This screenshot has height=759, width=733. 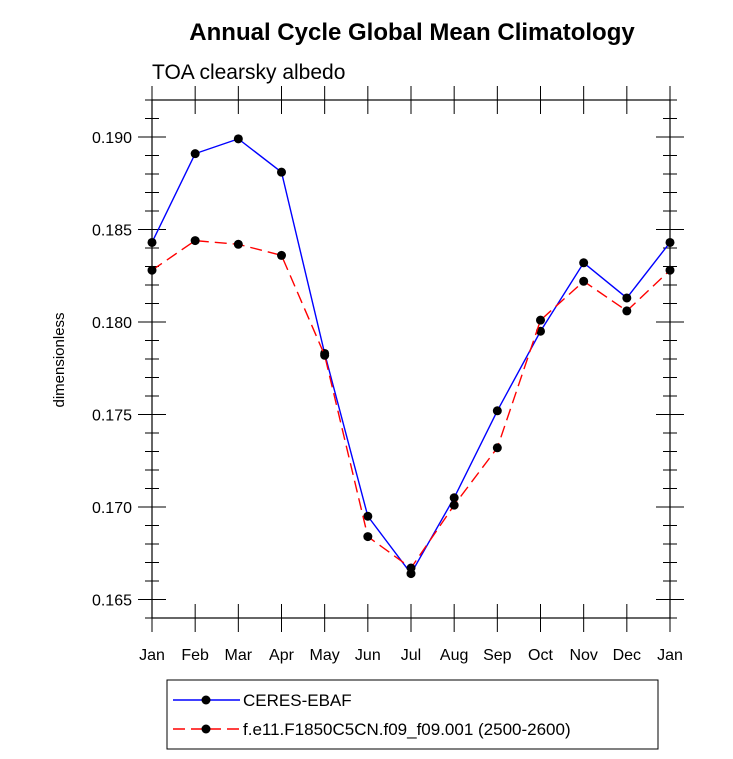 I want to click on y-tick-label: 0.170, so click(x=112, y=508).